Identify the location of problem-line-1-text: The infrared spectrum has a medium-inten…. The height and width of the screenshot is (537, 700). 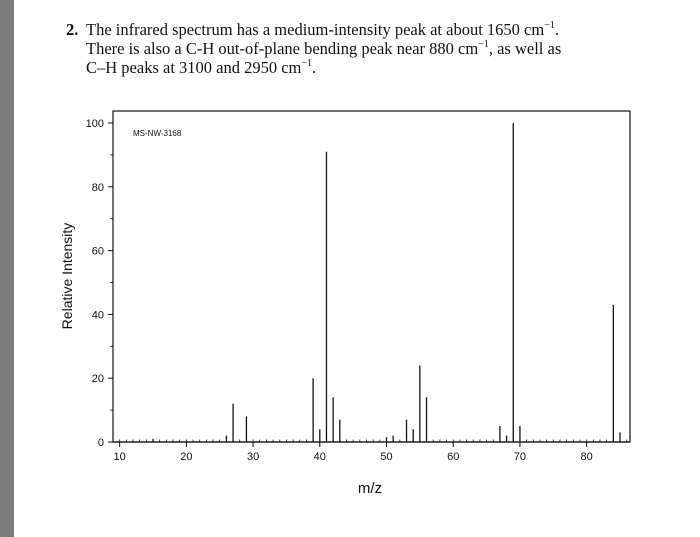
(315, 29).